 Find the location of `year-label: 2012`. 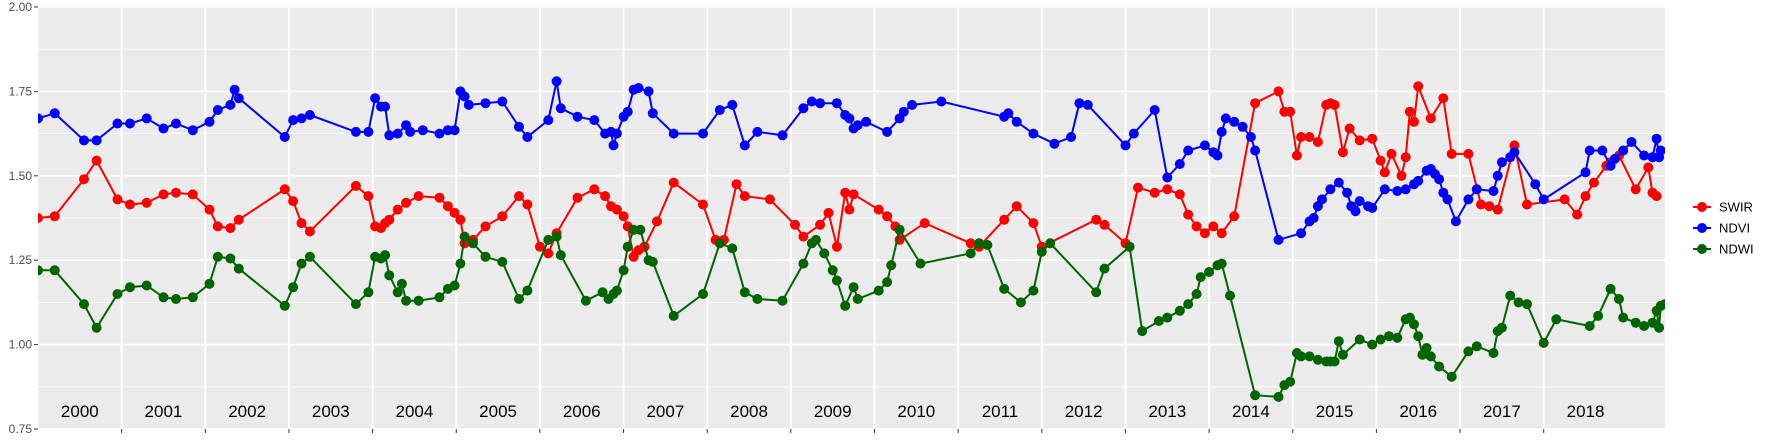

year-label: 2012 is located at coordinates (1084, 411).